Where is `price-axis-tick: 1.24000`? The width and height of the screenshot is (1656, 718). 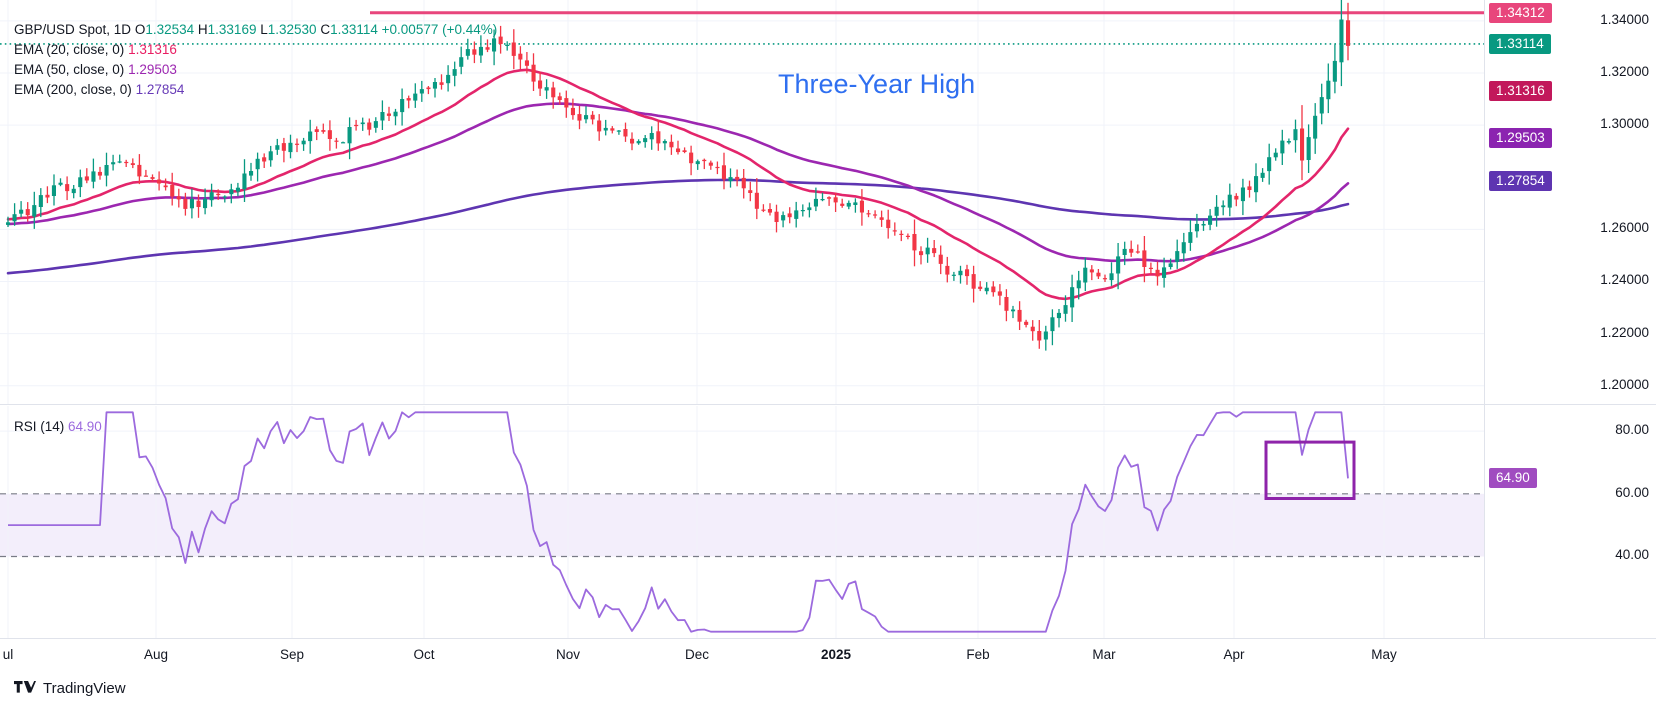 price-axis-tick: 1.24000 is located at coordinates (1624, 280).